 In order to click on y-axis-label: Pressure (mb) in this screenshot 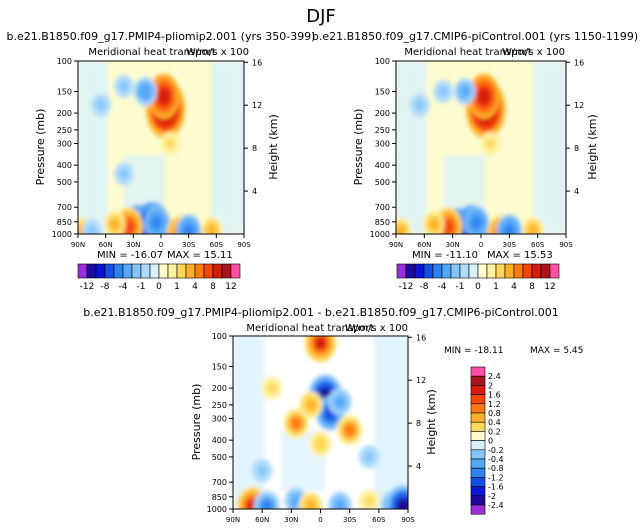, I will do `click(196, 422)`.